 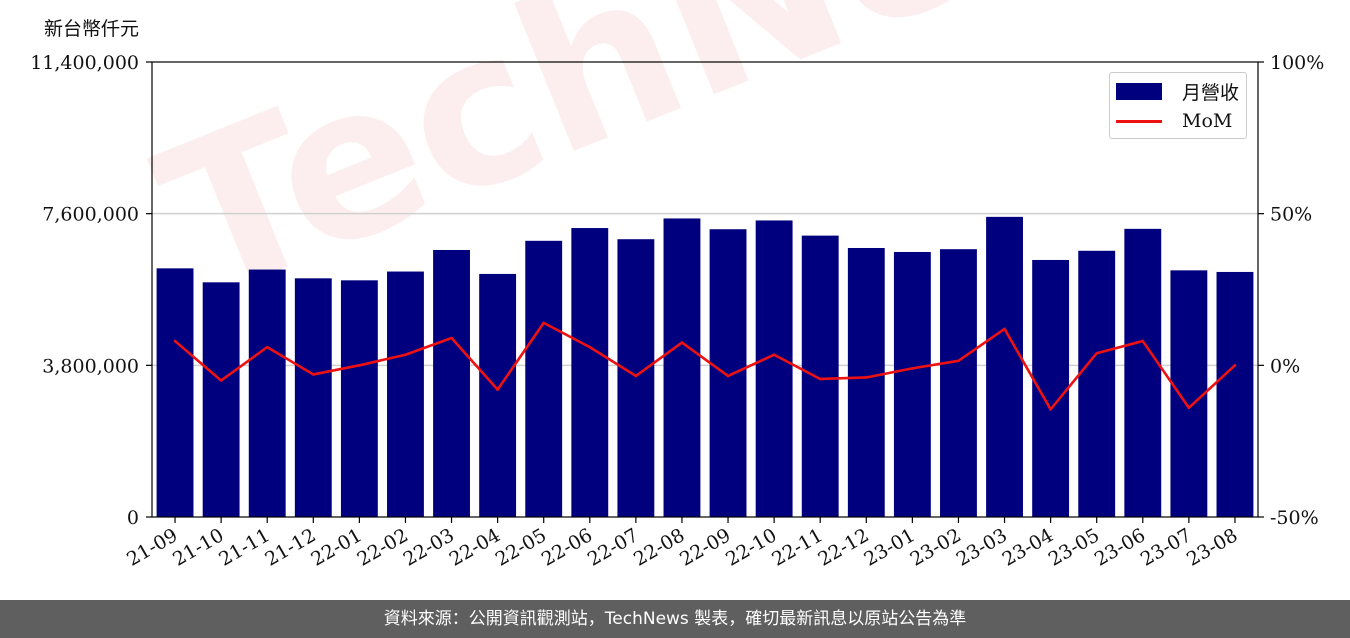 What do you see at coordinates (659, 547) in the screenshot?
I see `x-tick-label: 22-08` at bounding box center [659, 547].